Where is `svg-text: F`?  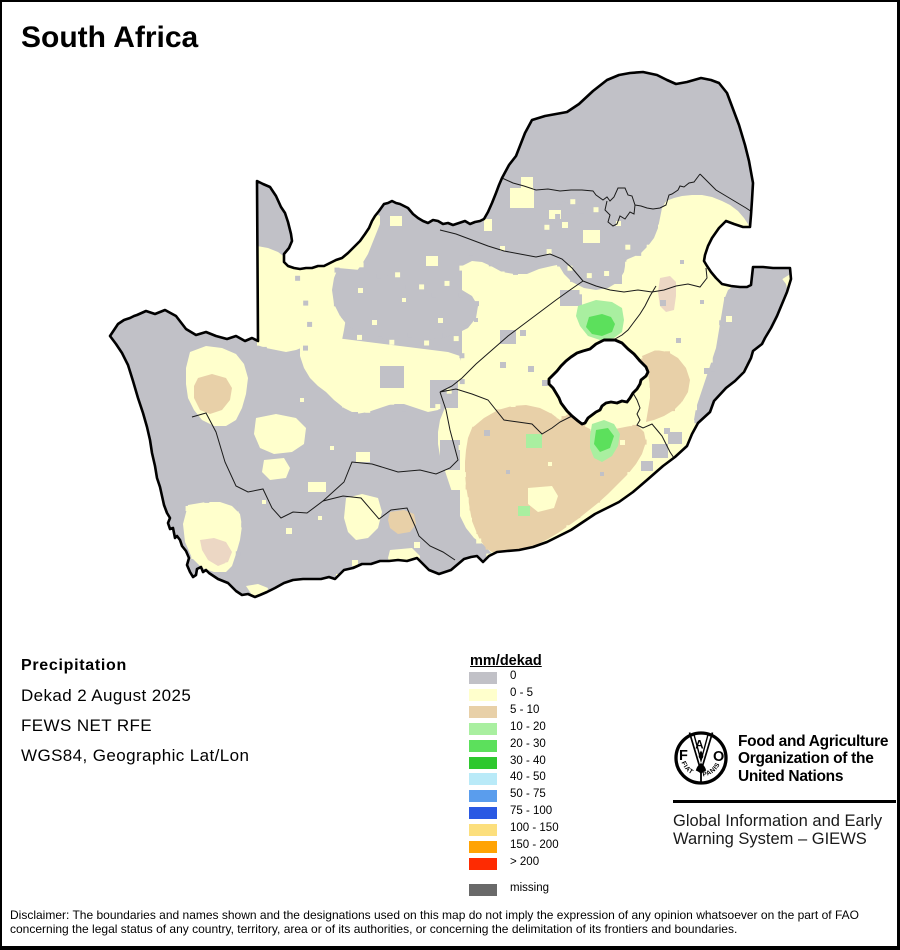
svg-text: F is located at coordinates (683, 756).